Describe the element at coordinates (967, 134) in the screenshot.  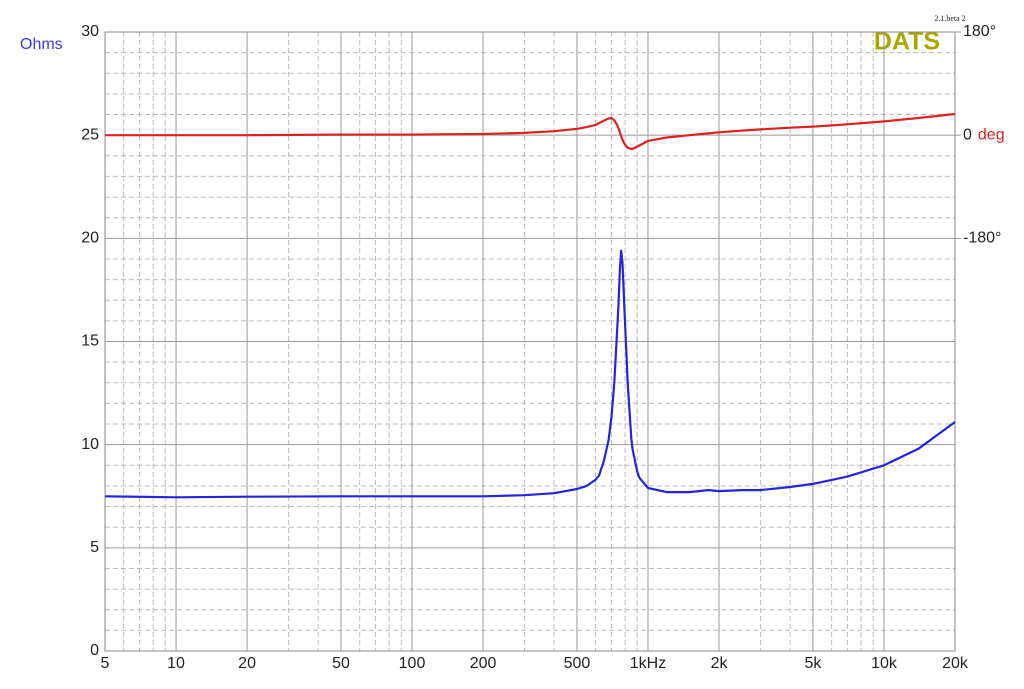
I see `y2-tick-label: 0` at that location.